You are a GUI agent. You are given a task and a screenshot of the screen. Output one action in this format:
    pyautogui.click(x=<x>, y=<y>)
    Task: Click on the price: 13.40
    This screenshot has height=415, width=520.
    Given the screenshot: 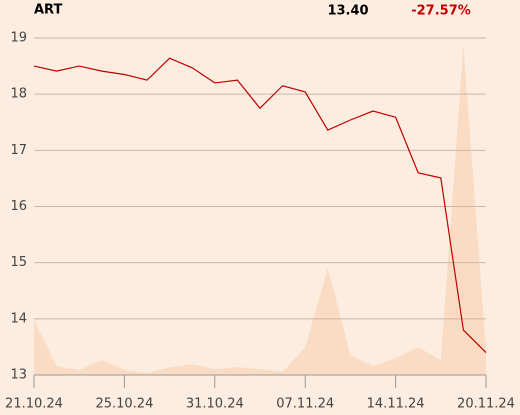 What is the action you would take?
    pyautogui.click(x=347, y=11)
    